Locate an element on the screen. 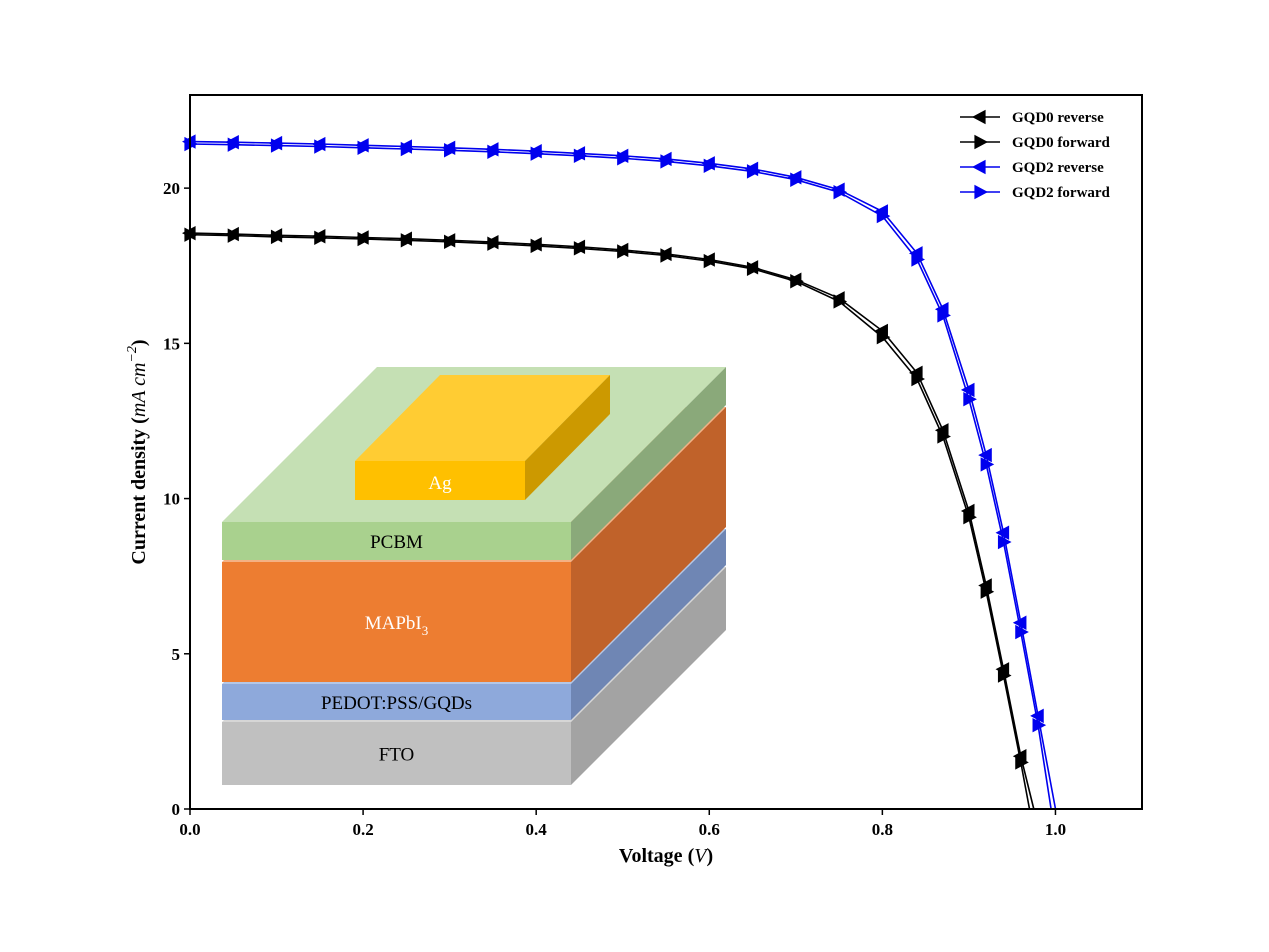  x-tick-label: 0.4 is located at coordinates (537, 829).